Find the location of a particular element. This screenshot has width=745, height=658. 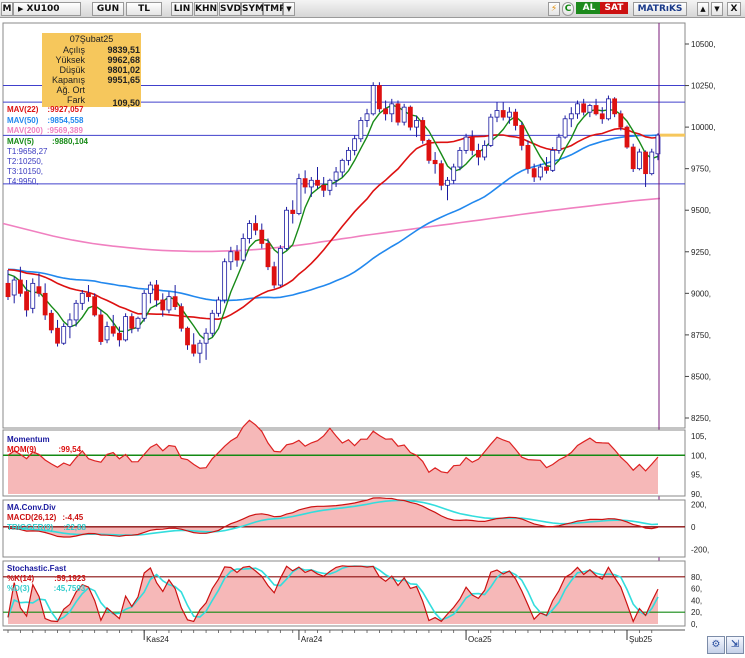

info-label: Fark is located at coordinates (76, 100).